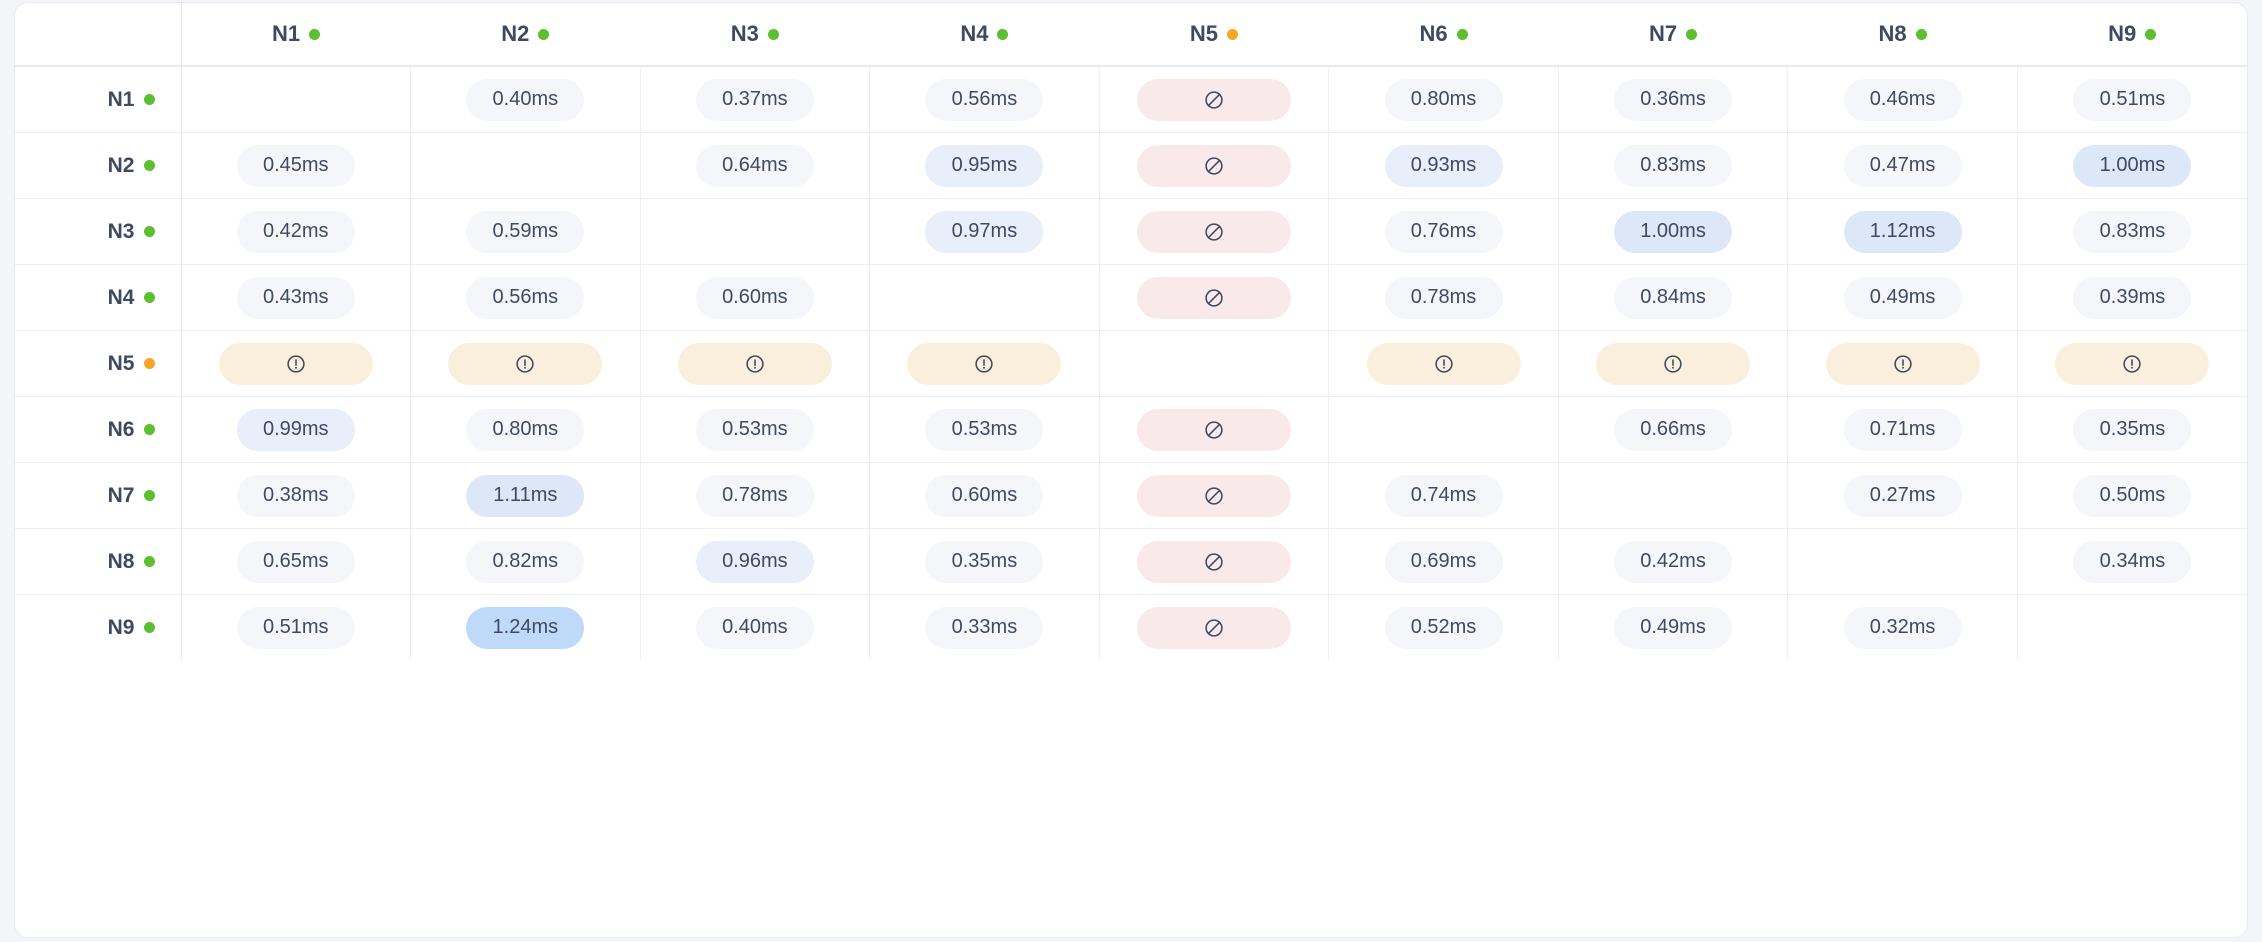  I want to click on column-header-n5: N5, so click(1214, 35).